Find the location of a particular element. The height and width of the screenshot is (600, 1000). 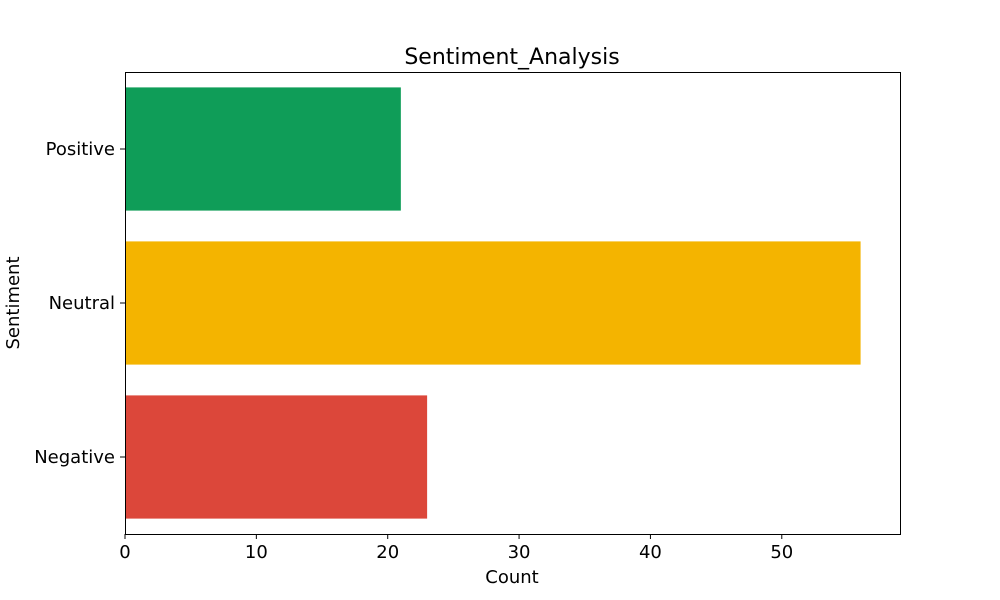

x-axis-label: Count is located at coordinates (511, 577).